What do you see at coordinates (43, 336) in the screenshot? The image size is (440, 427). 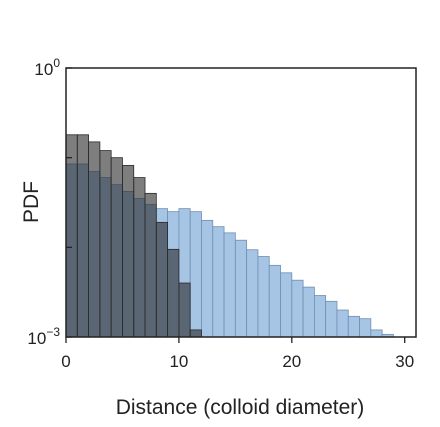 I see `y-tick-label-1: 10⁻³` at bounding box center [43, 336].